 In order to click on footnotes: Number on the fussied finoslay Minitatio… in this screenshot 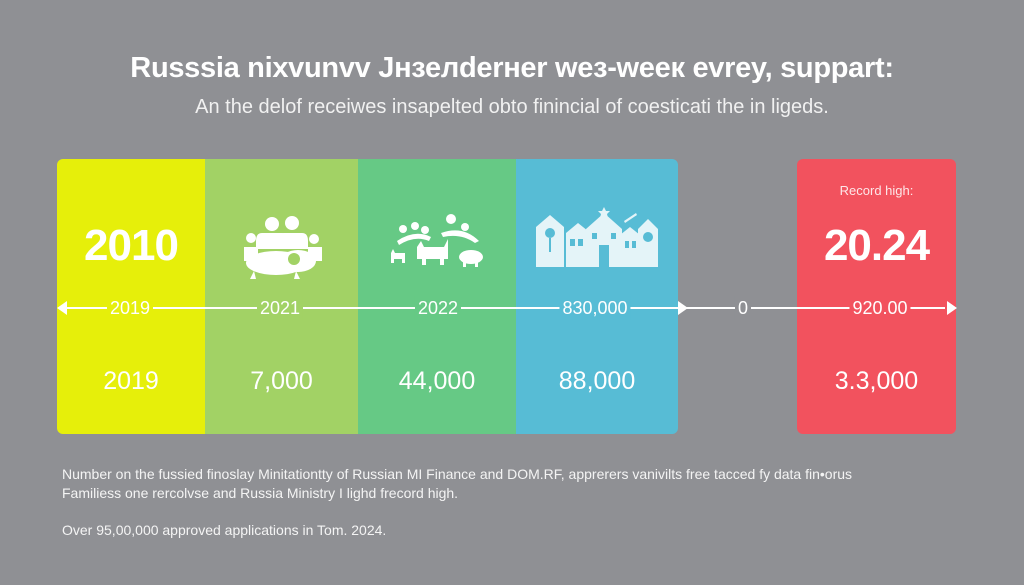, I will do `click(512, 502)`.